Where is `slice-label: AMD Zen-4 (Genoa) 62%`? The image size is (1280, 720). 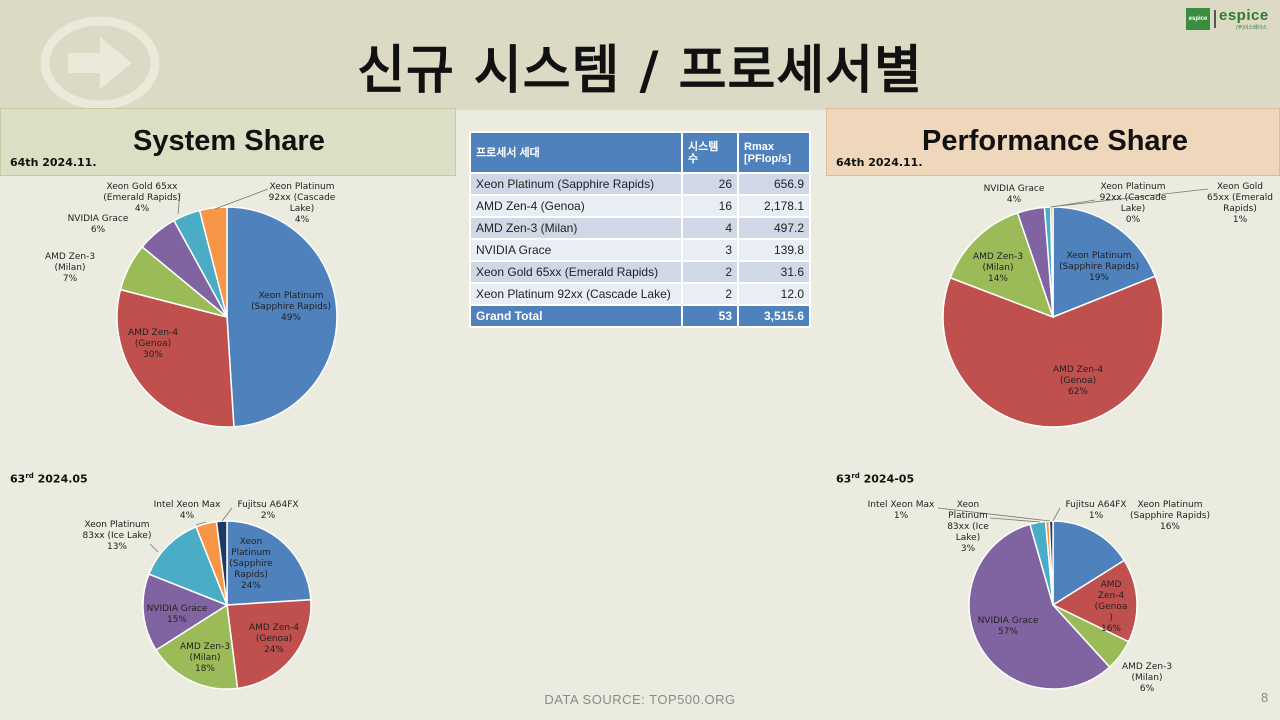
slice-label: AMD Zen-4 (Genoa) 62% is located at coordinates (1078, 381).